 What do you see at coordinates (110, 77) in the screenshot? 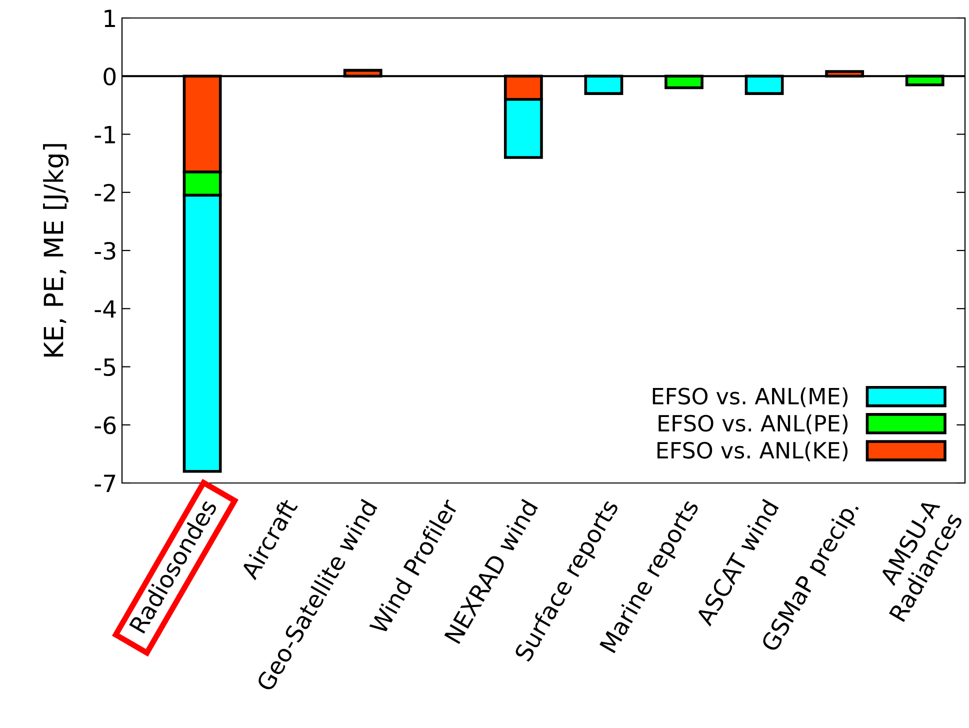
I see `y-tick-label: 0` at bounding box center [110, 77].